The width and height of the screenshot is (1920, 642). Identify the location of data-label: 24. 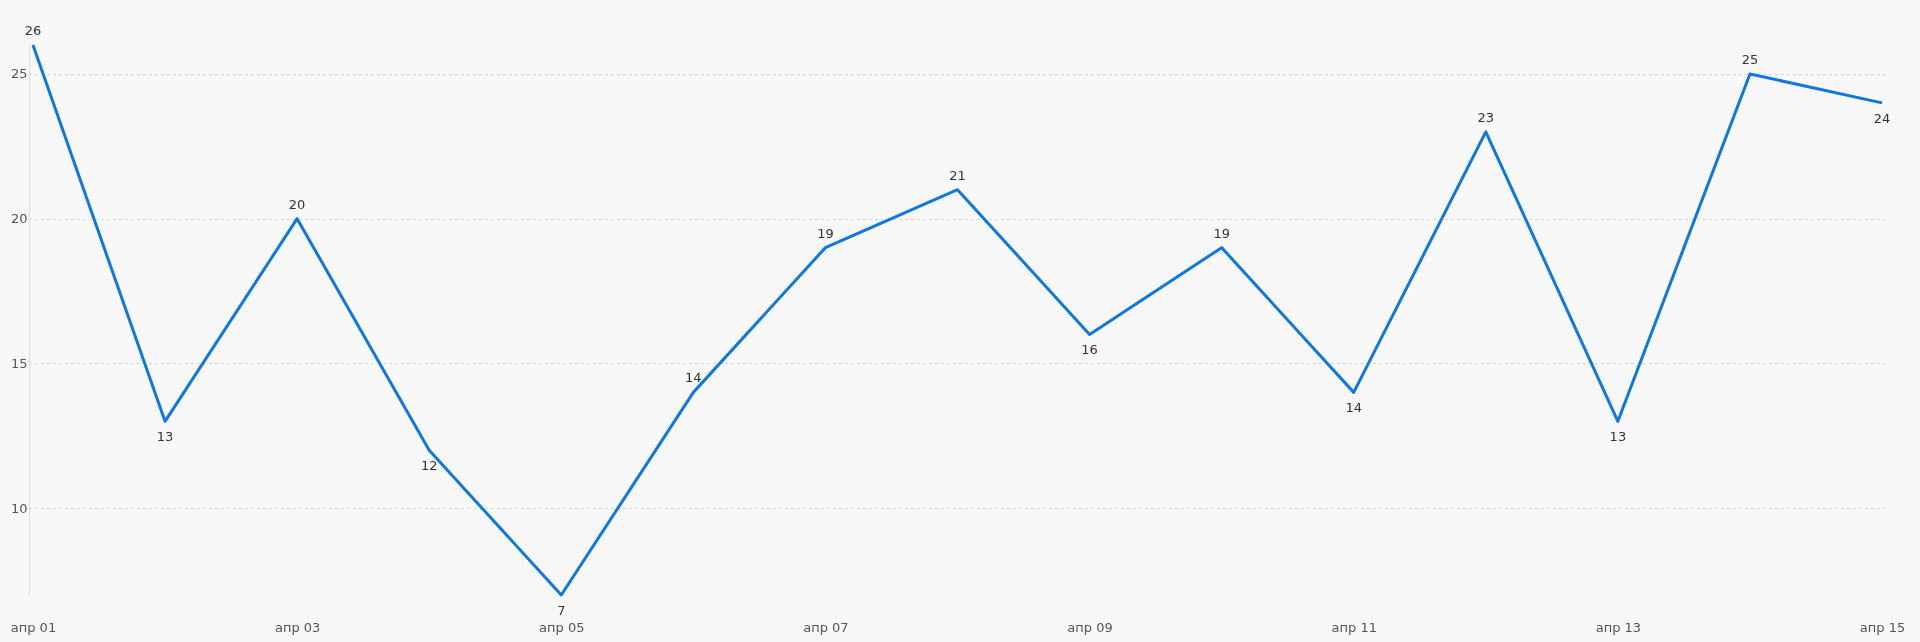
(1882, 118).